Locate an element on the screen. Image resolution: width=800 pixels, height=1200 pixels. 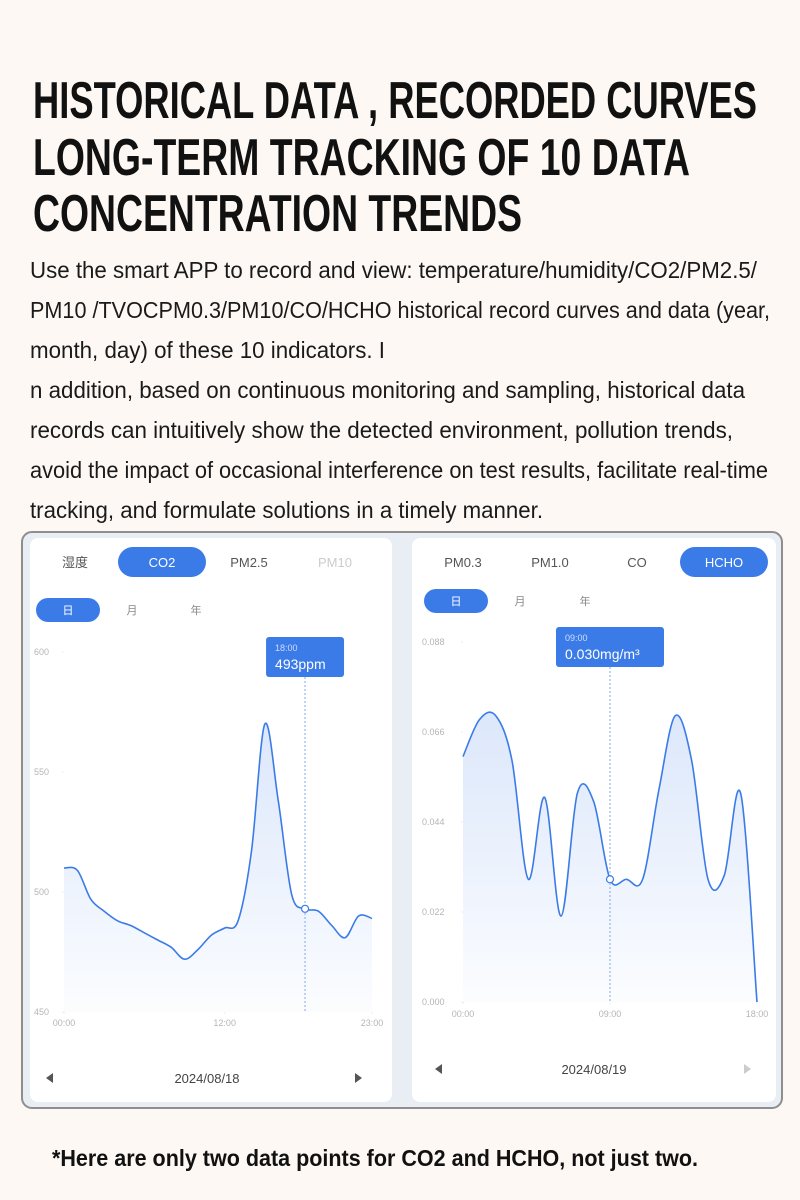
tab-label: PM1.0 is located at coordinates (550, 562).